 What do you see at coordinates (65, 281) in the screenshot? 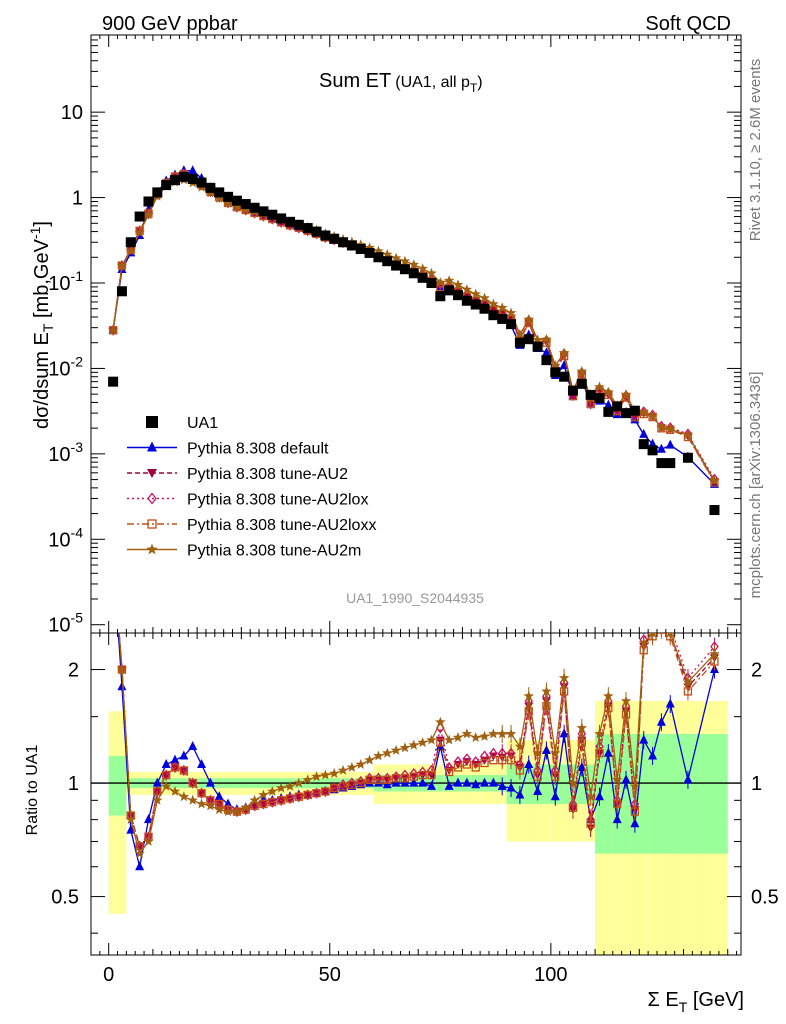
I see `y-tick-label: 10⁻¹` at bounding box center [65, 281].